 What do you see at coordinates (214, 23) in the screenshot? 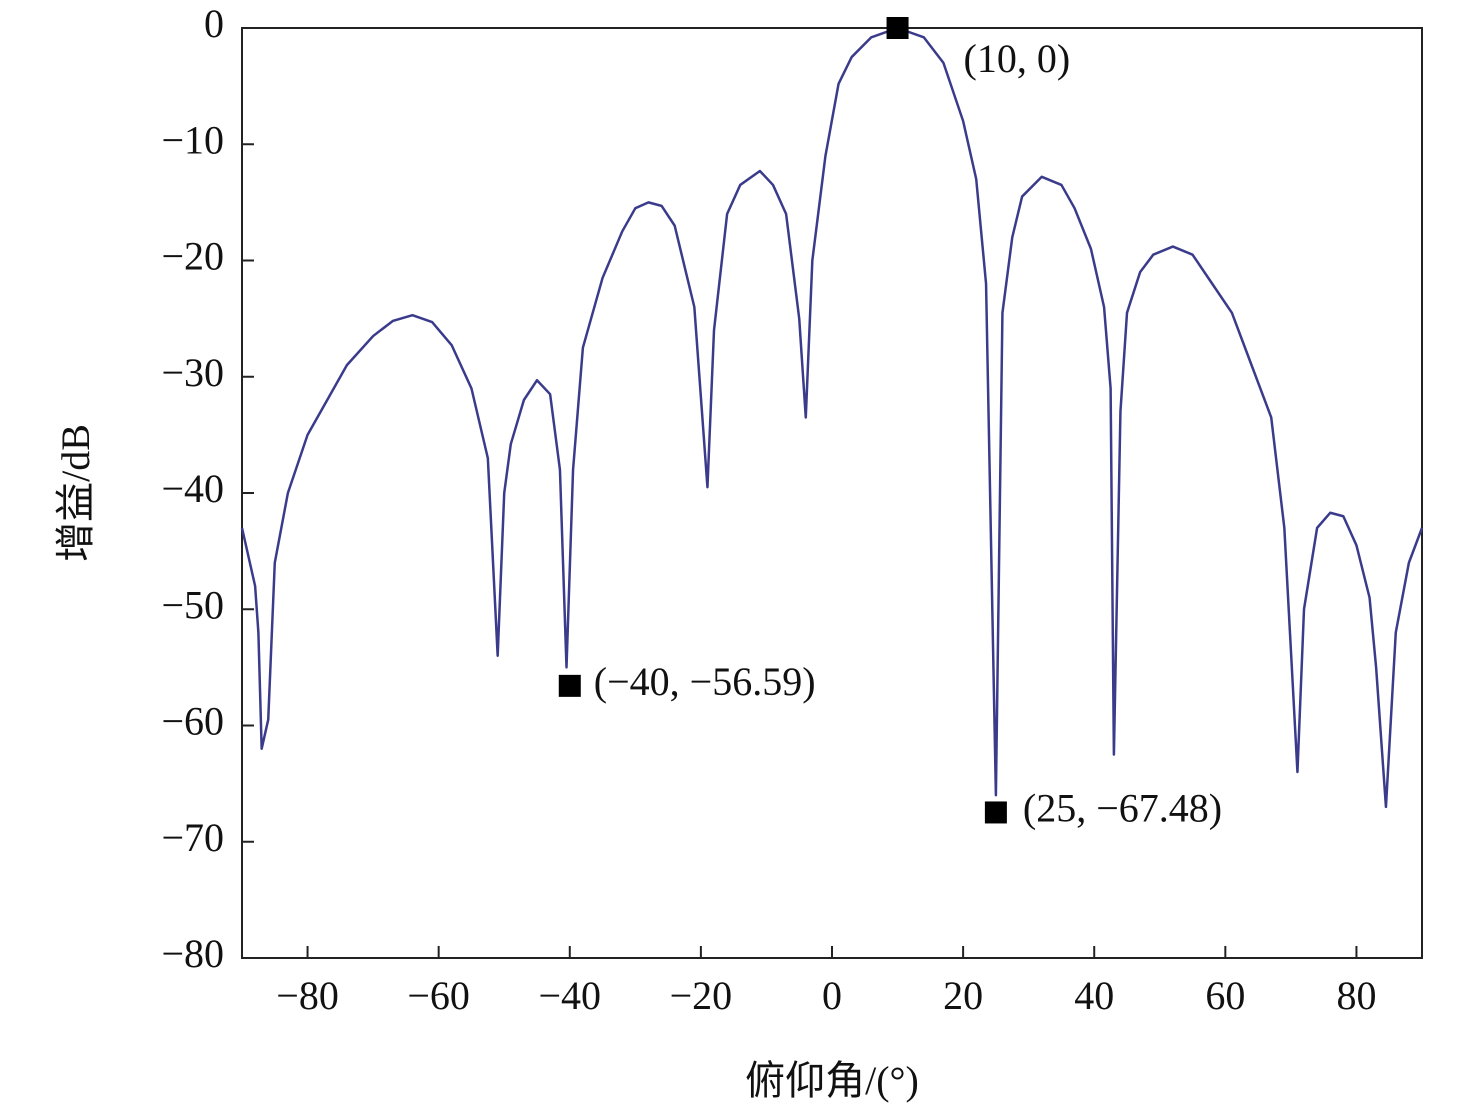
I see `y-tick-label: 0` at bounding box center [214, 23].